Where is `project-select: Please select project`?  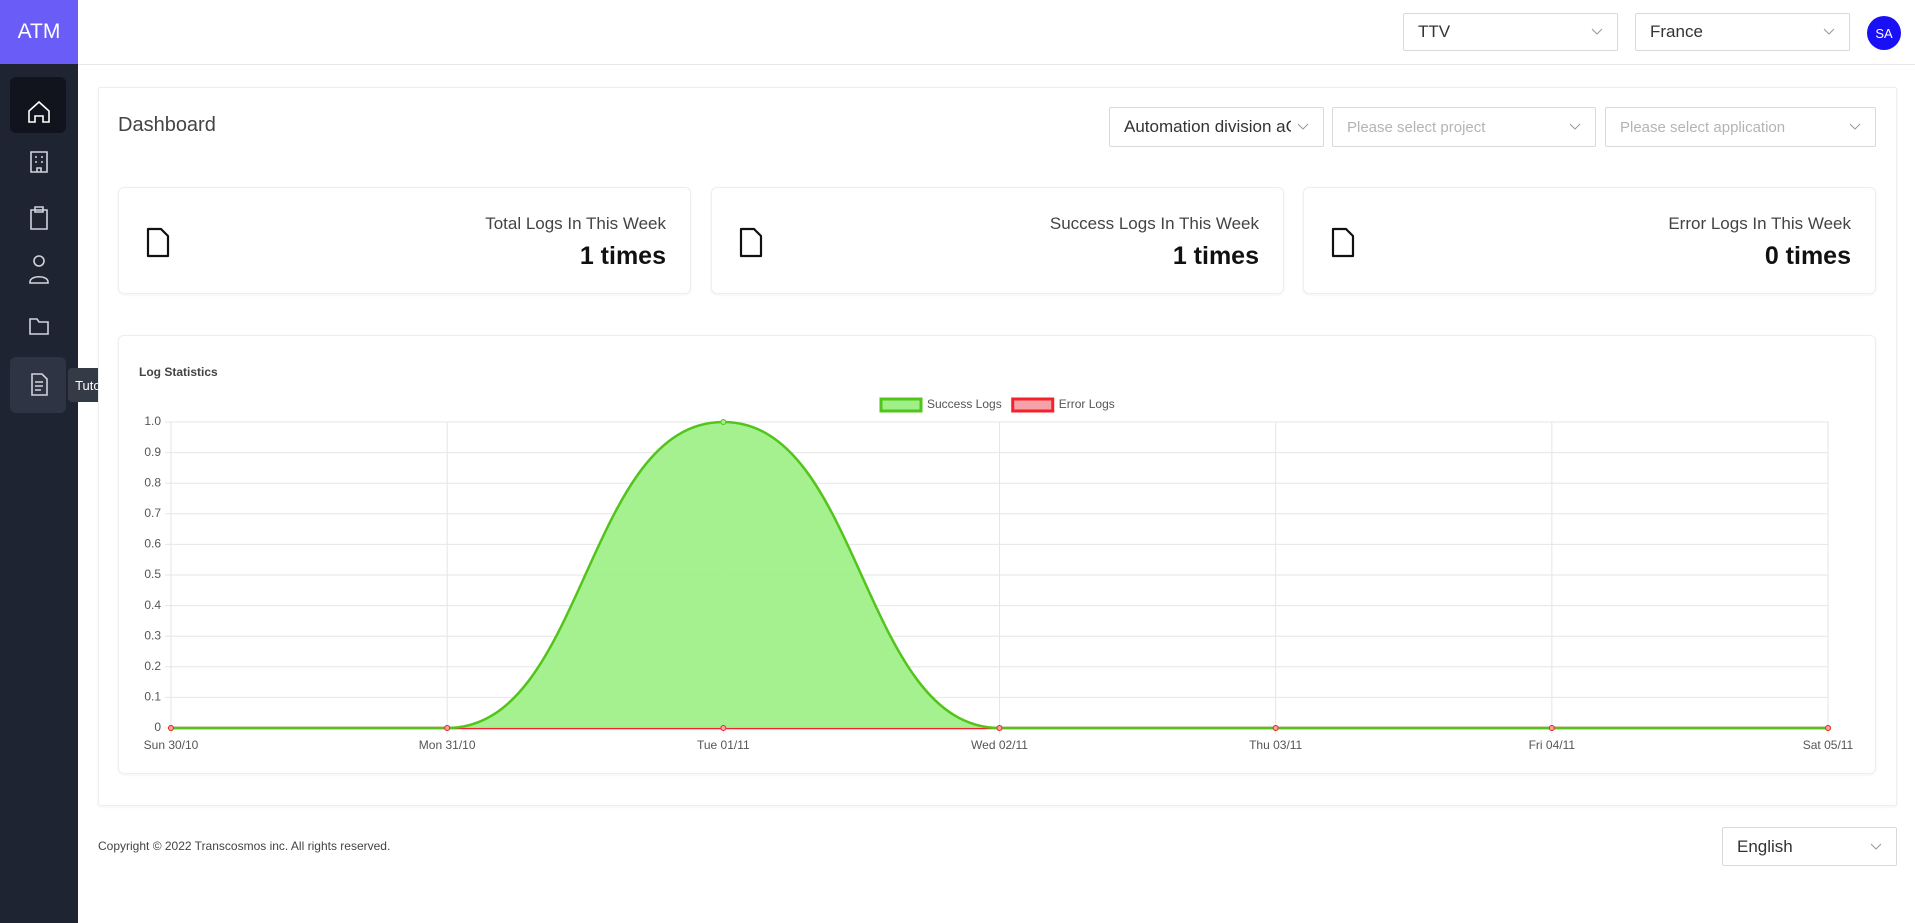
project-select: Please select project is located at coordinates (1464, 127).